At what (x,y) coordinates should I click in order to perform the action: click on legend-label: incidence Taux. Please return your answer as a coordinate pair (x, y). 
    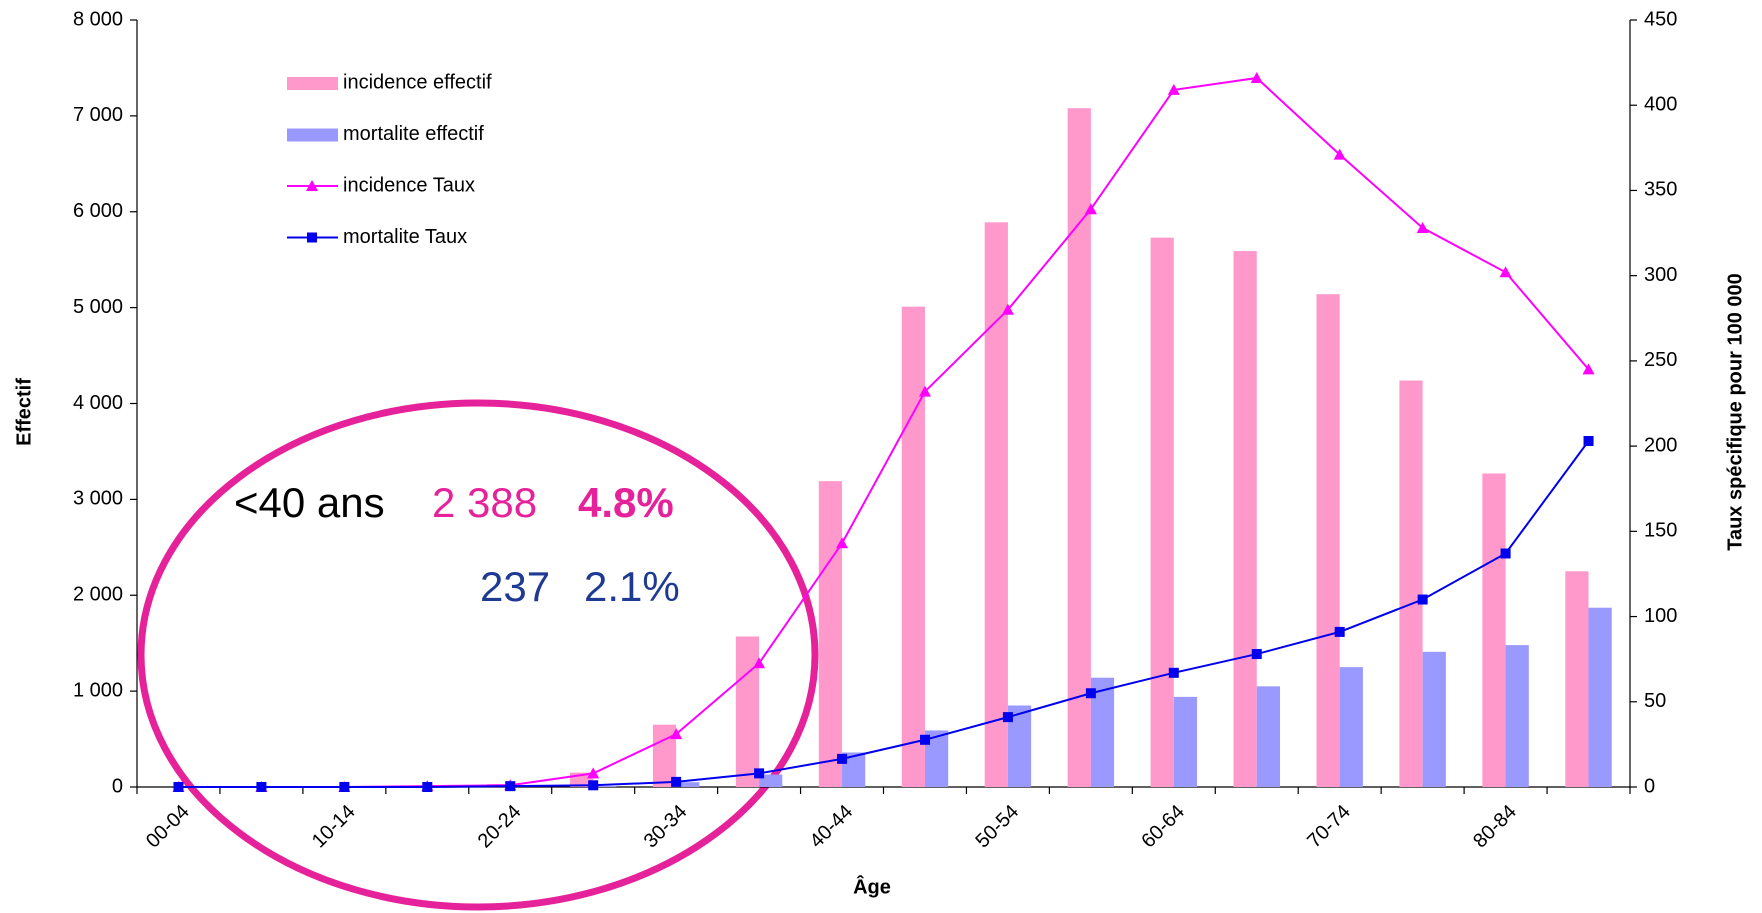
    Looking at the image, I should click on (409, 185).